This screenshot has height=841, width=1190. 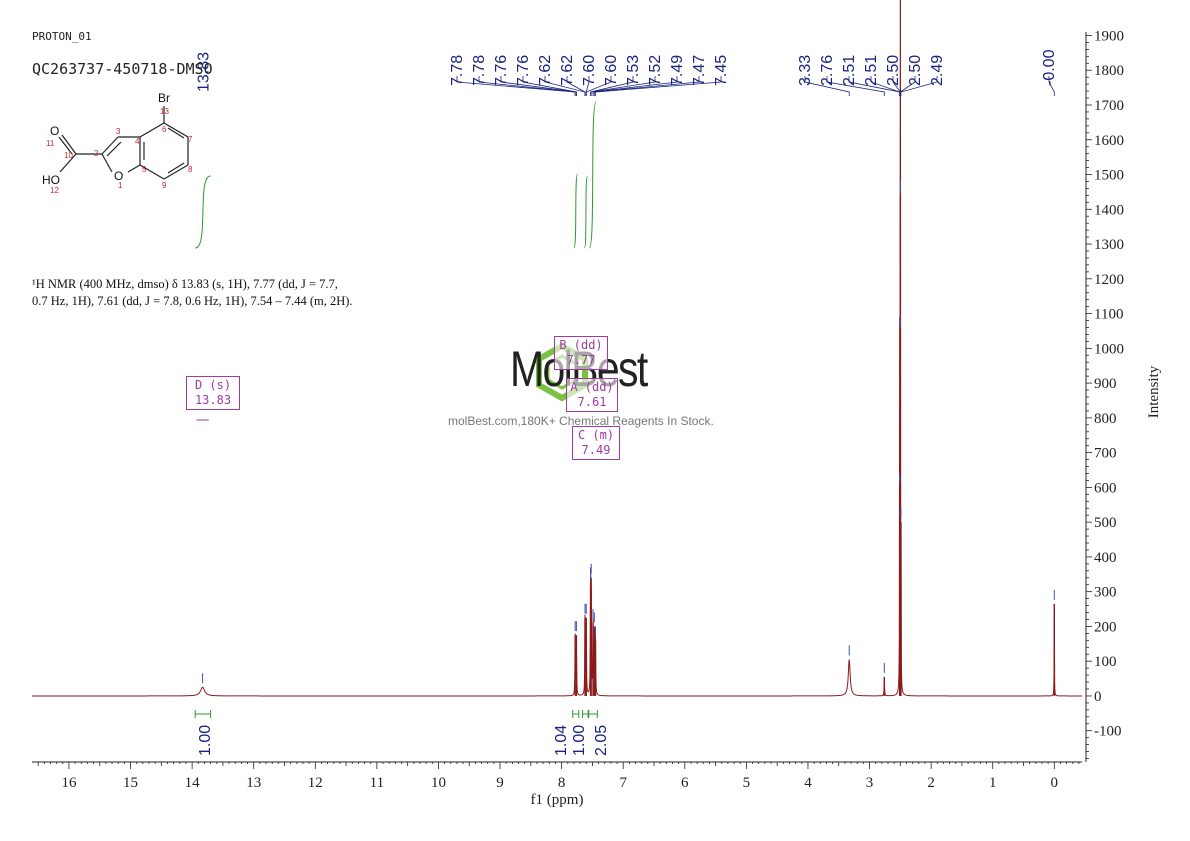 What do you see at coordinates (721, 70) in the screenshot?
I see `peak-label: 7.45` at bounding box center [721, 70].